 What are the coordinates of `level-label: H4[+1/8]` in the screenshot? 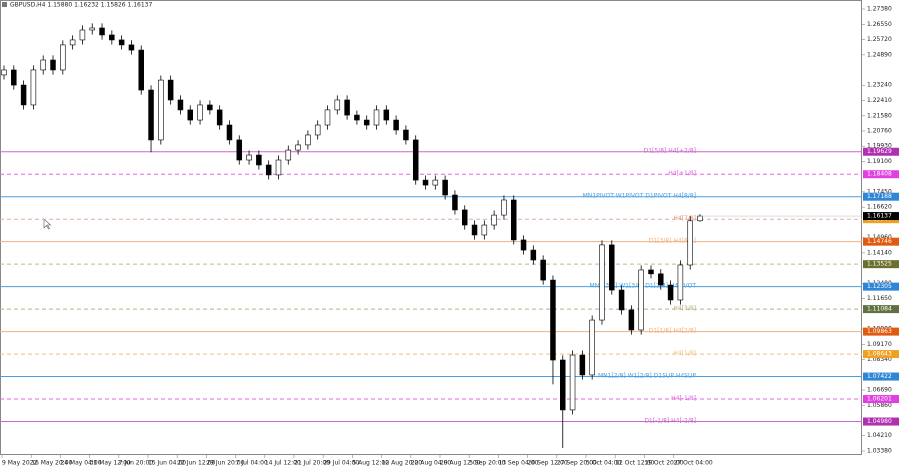 It's located at (682, 173).